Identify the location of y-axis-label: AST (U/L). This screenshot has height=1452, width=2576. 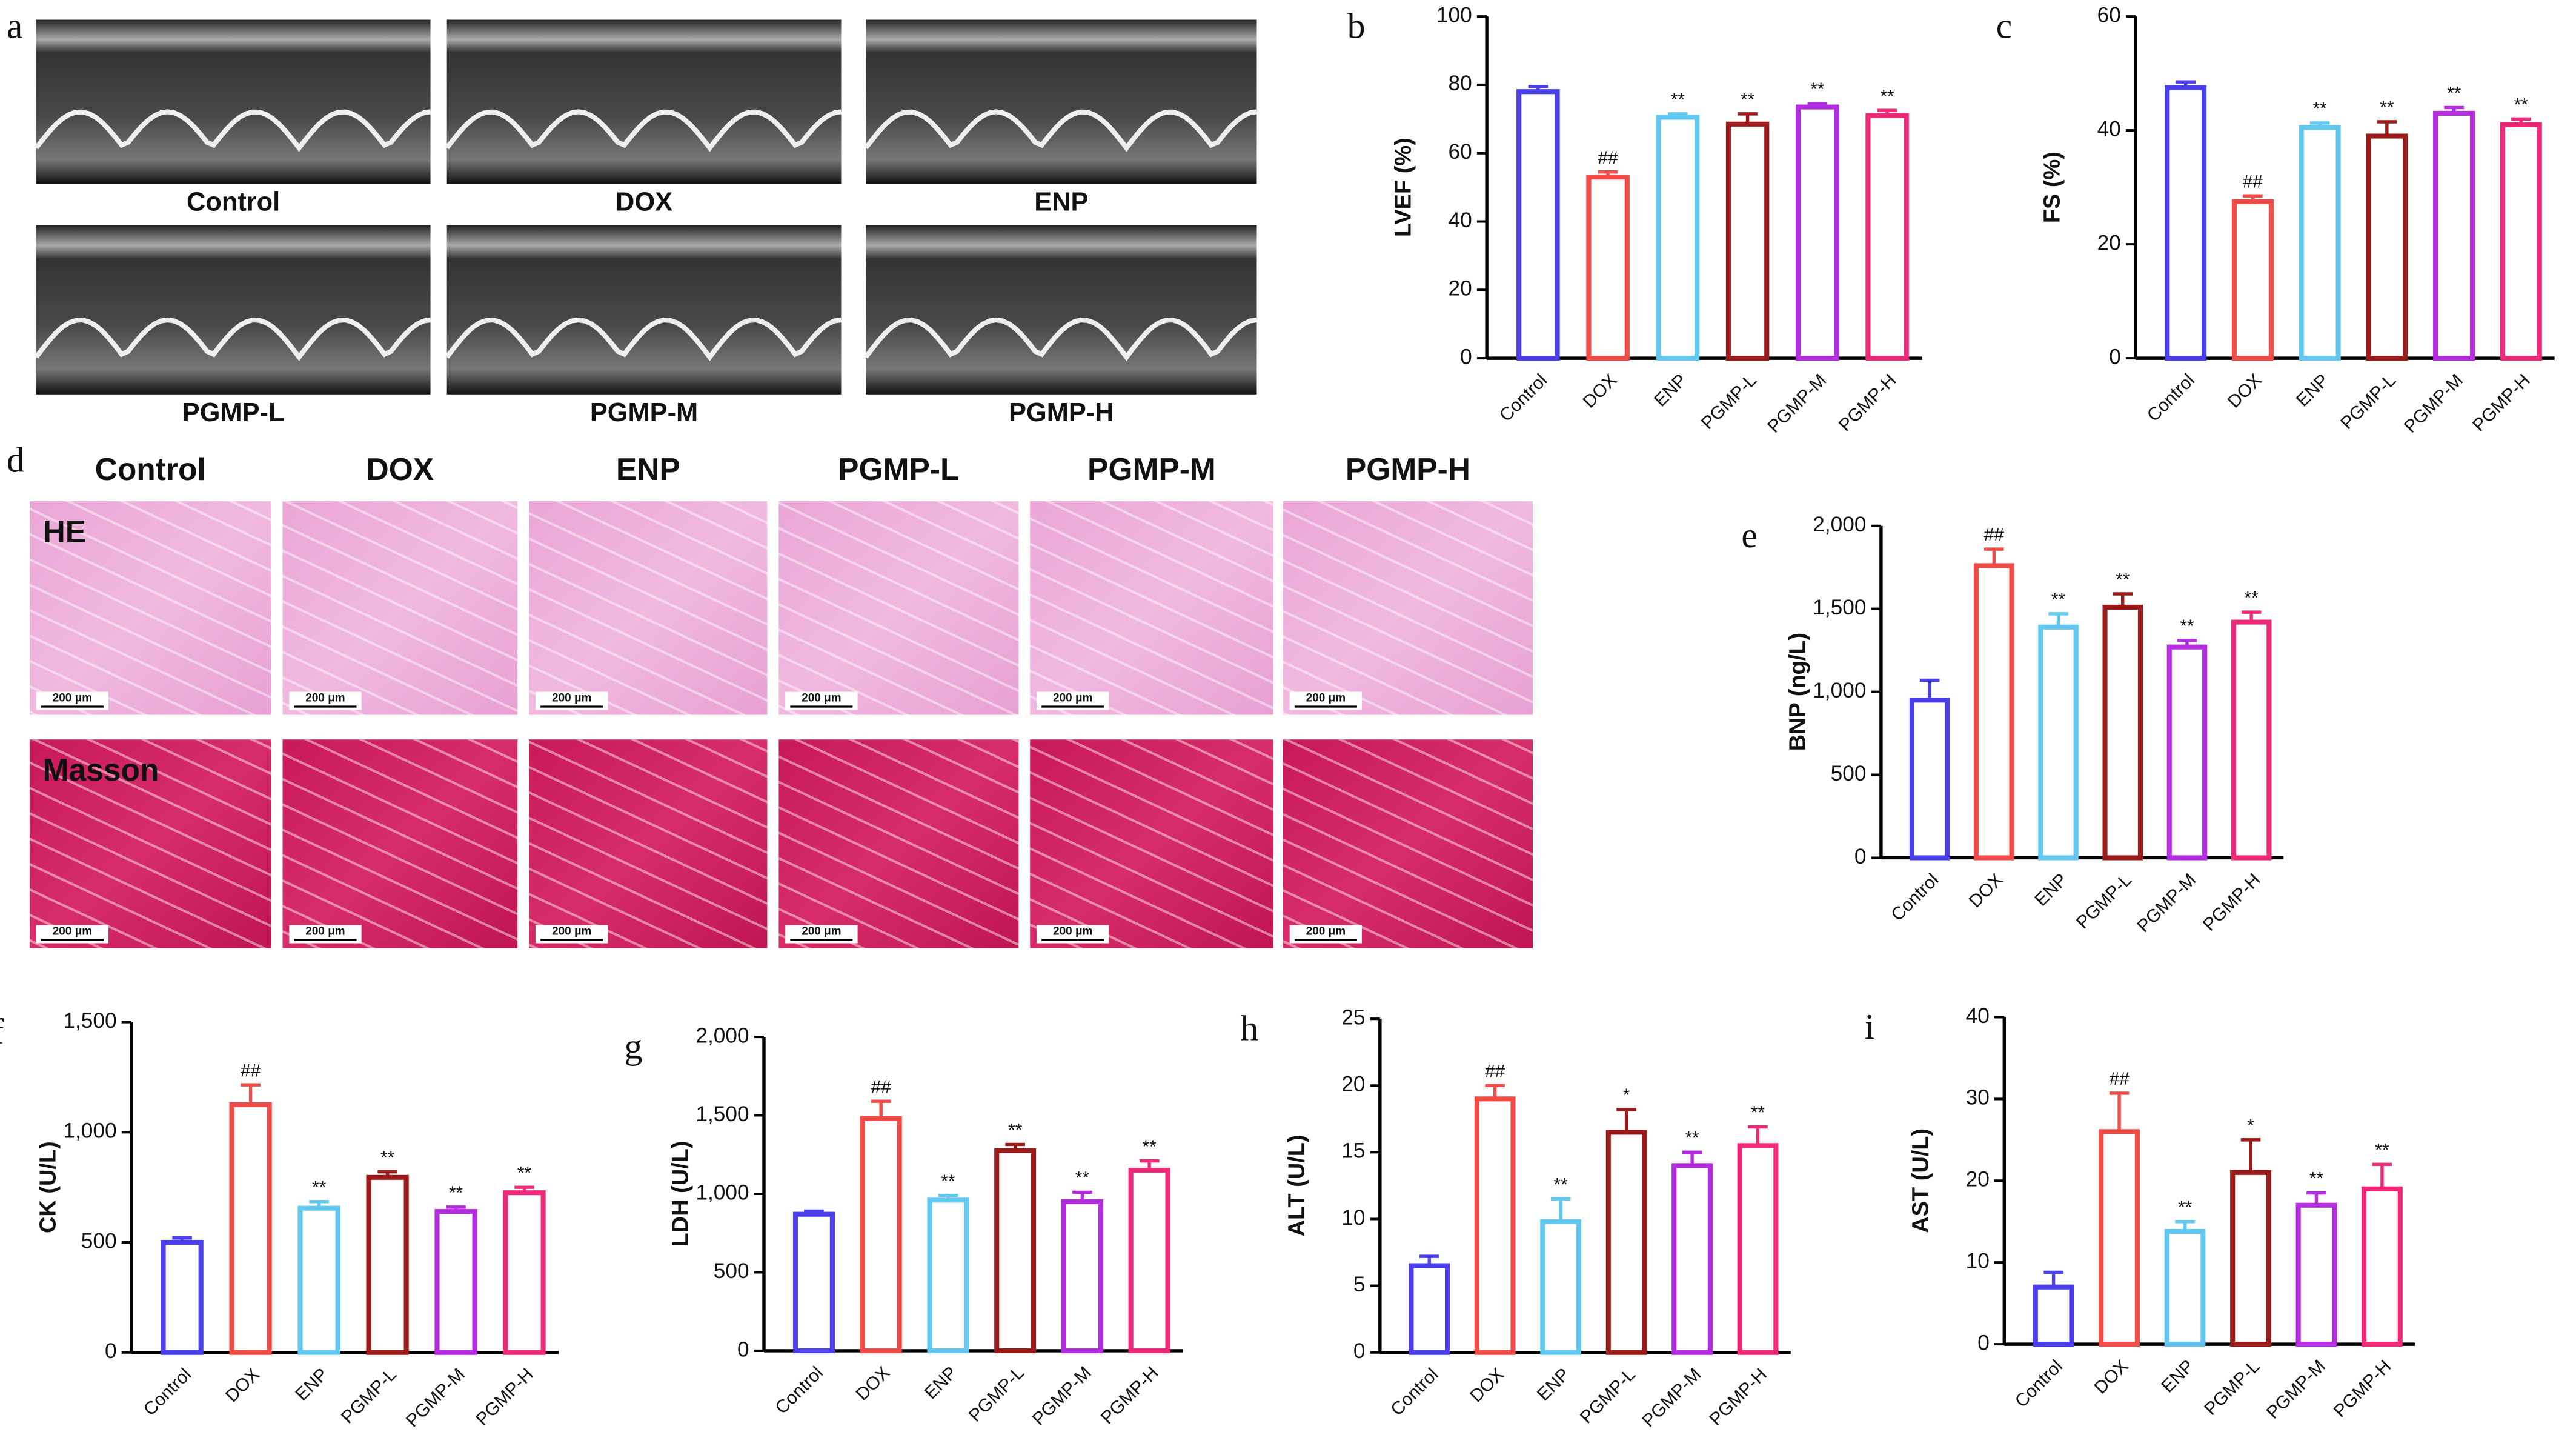
(1921, 1180).